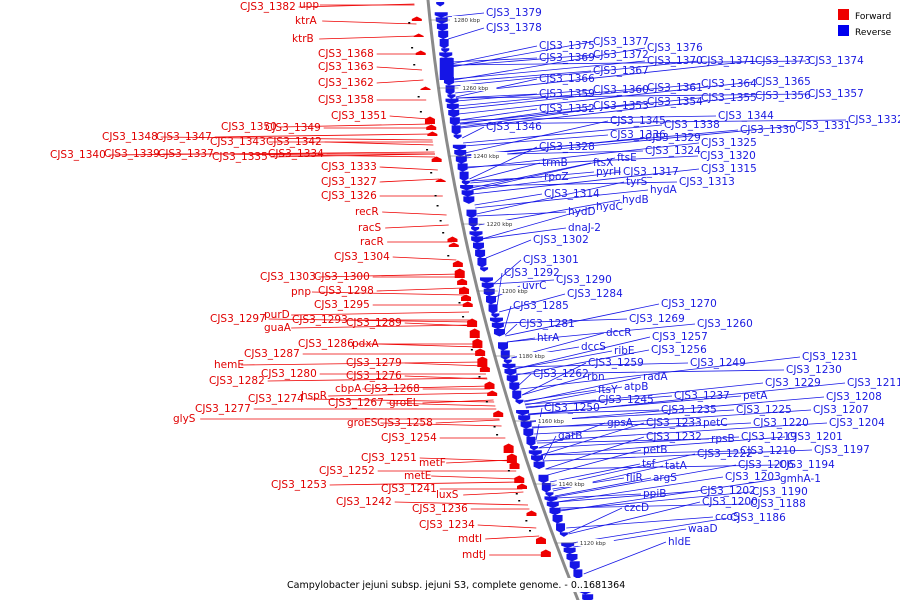 This screenshot has width=900, height=600. I want to click on forward-gene-label: CJS3_1303, so click(288, 277).